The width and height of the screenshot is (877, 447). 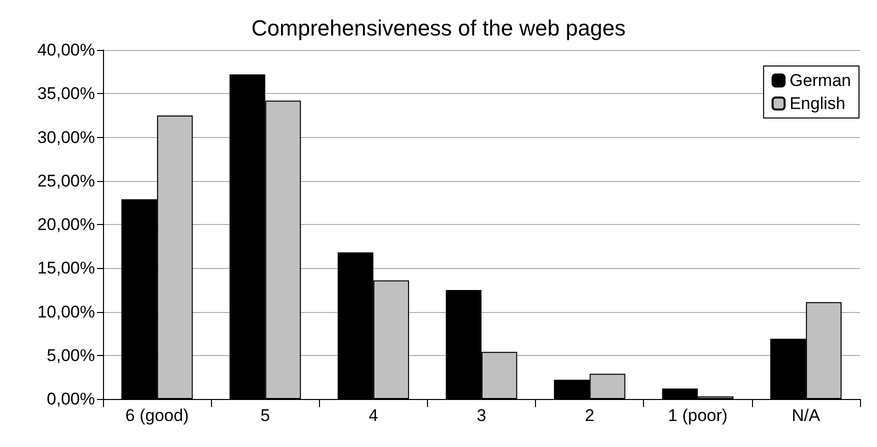 What do you see at coordinates (66, 50) in the screenshot?
I see `y-tick-label: 40,00%` at bounding box center [66, 50].